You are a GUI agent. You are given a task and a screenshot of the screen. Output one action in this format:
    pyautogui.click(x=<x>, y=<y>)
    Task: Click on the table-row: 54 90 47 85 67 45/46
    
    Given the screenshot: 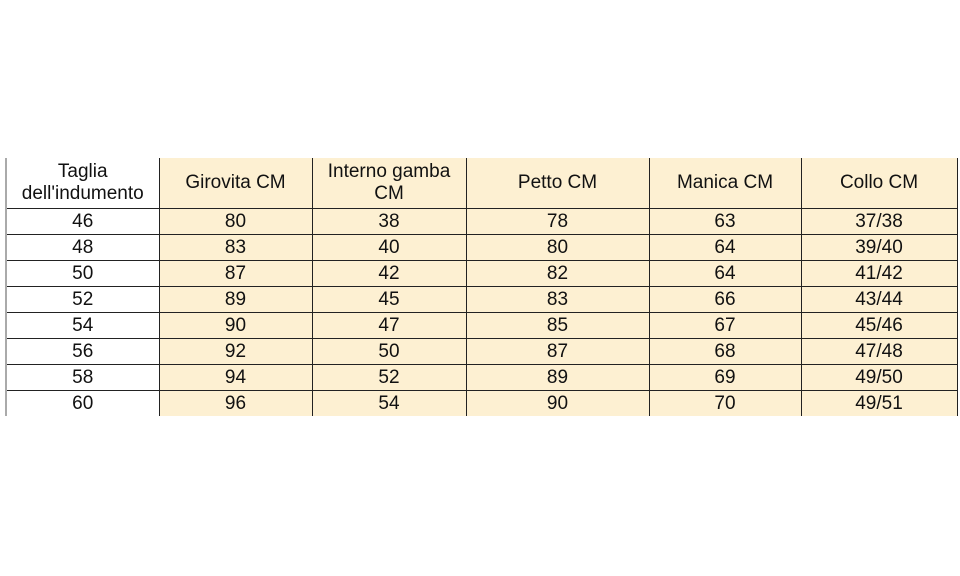 What is the action you would take?
    pyautogui.click(x=481, y=325)
    